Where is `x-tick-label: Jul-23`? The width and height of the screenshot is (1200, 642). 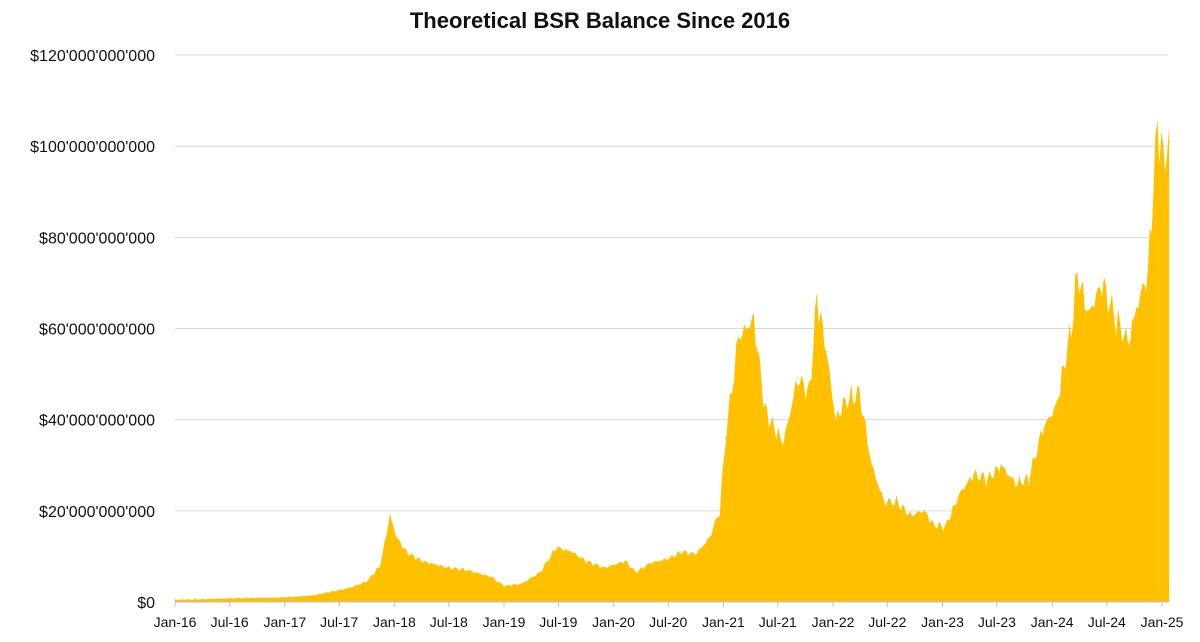
x-tick-label: Jul-23 is located at coordinates (997, 622).